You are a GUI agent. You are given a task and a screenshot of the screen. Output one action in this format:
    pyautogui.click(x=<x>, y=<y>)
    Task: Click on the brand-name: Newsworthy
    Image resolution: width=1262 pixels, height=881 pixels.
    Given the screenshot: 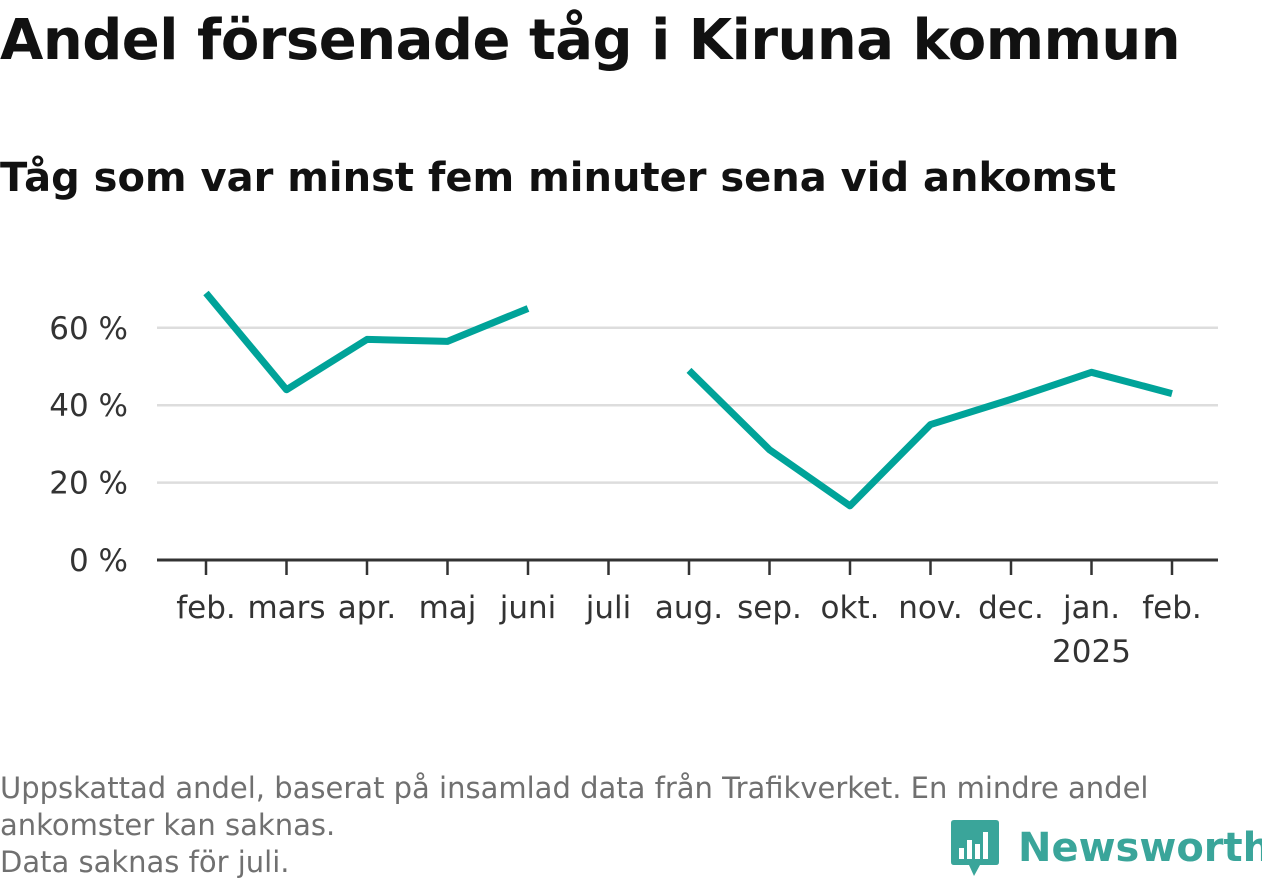 What is the action you would take?
    pyautogui.click(x=1140, y=848)
    